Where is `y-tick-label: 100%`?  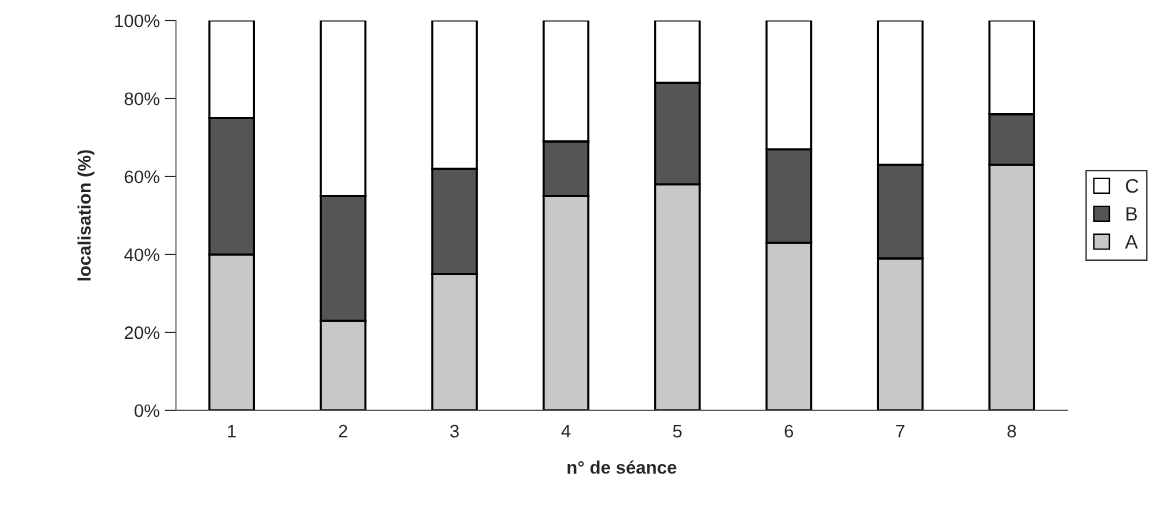
y-tick-label: 100% is located at coordinates (137, 21).